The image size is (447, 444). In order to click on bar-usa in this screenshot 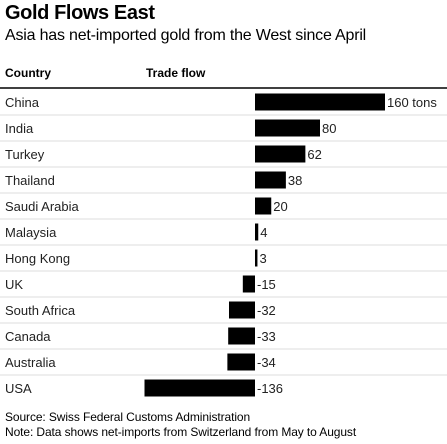, I will do `click(199, 388)`.